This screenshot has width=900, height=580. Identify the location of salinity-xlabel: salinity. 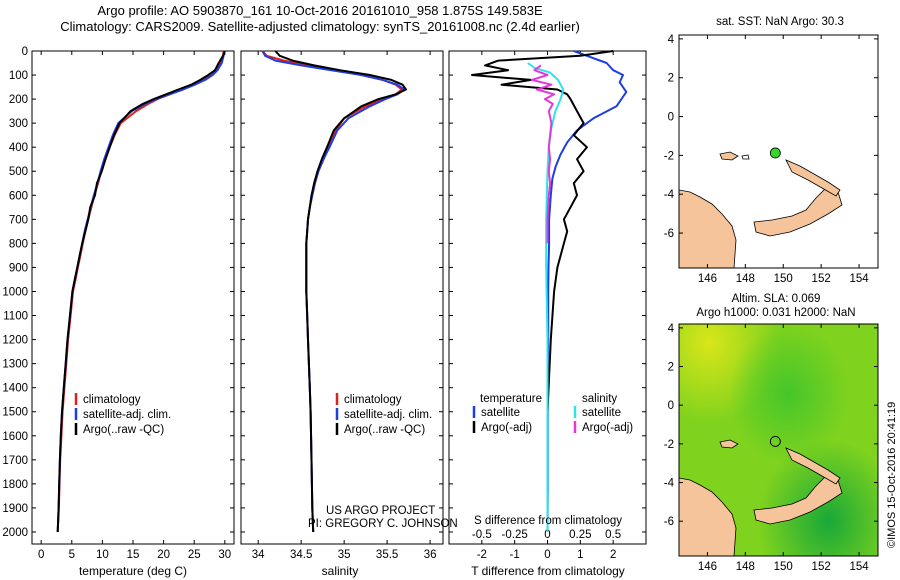
(340, 571).